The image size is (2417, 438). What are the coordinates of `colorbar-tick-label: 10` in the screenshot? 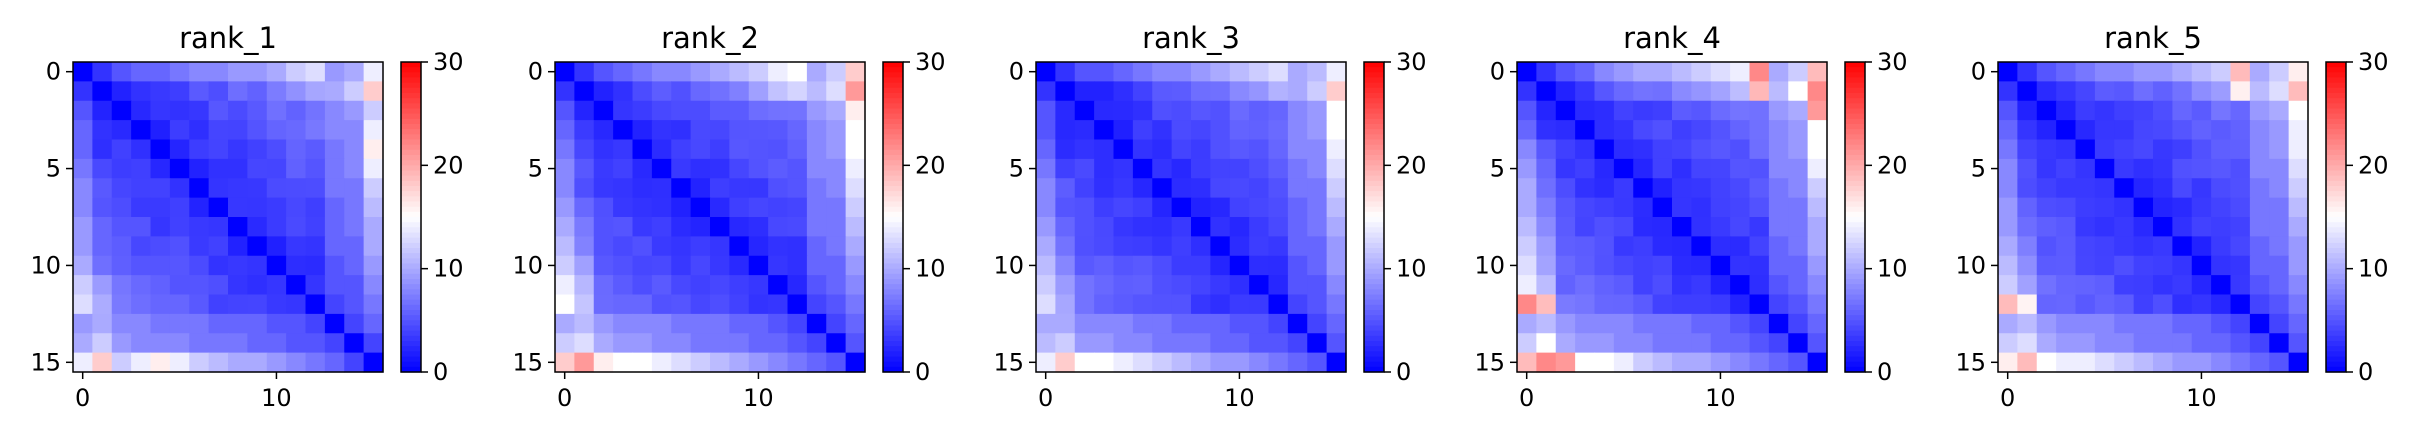 It's located at (2373, 269).